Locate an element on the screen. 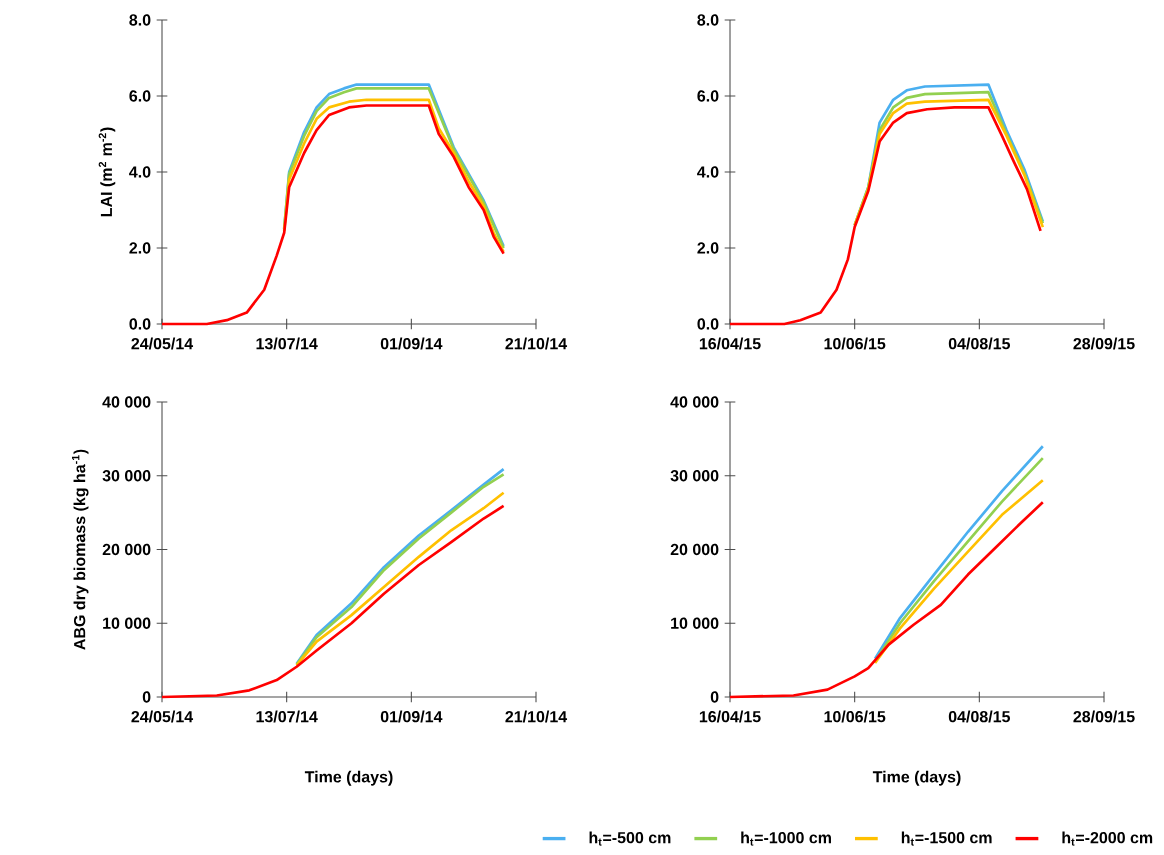  legend-label: h$_{t}$=-1500 cm is located at coordinates (946, 838).